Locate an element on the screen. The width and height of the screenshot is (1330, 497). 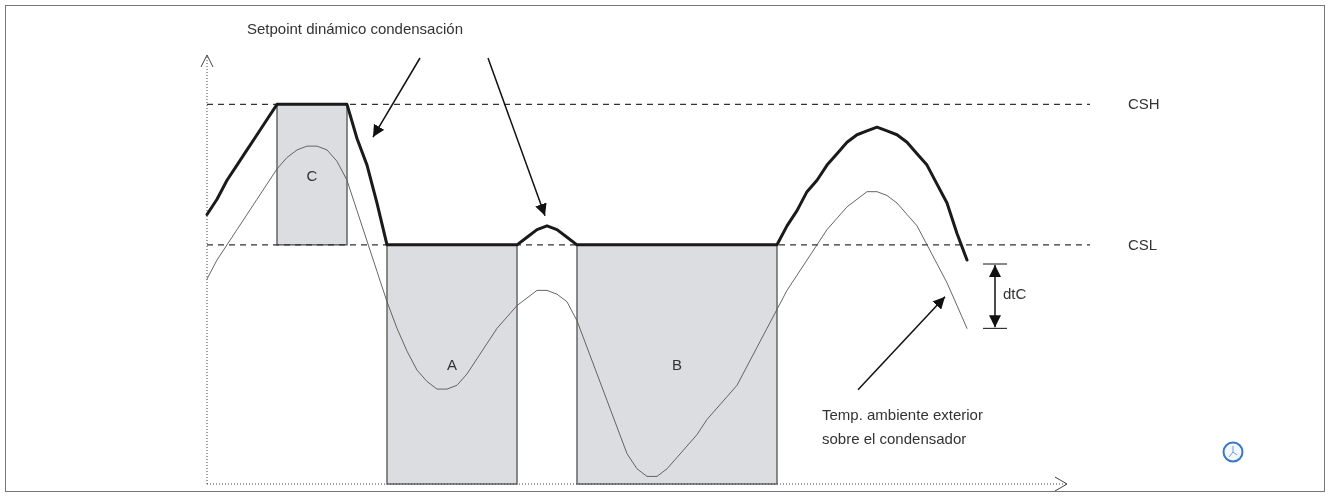
ref-line-label: CSH is located at coordinates (1144, 104).